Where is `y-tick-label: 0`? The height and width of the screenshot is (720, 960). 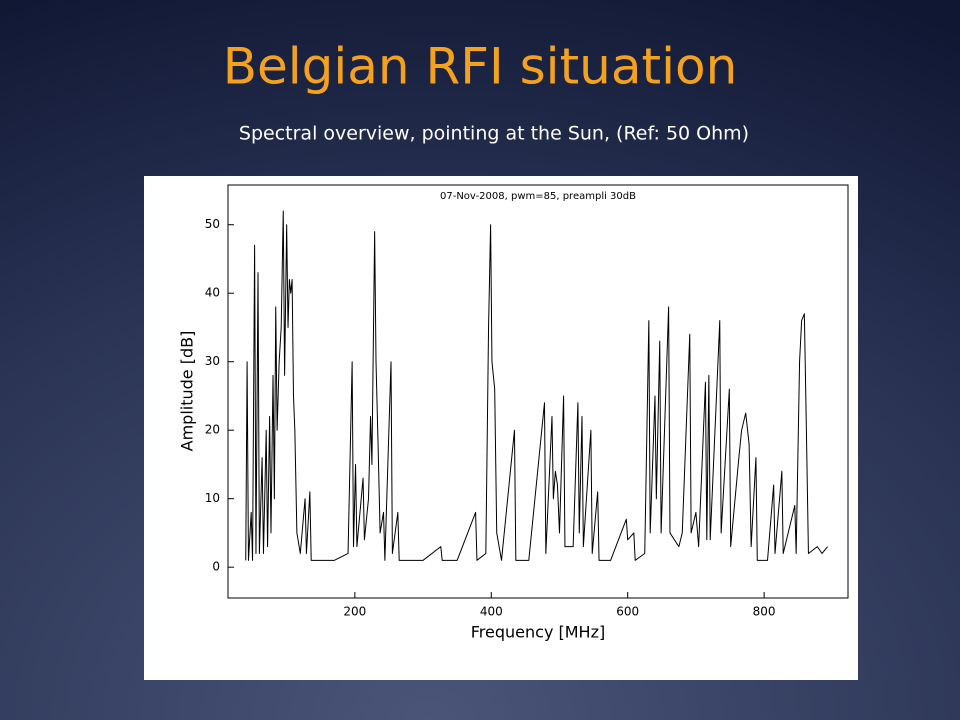
y-tick-label: 0 is located at coordinates (216, 567).